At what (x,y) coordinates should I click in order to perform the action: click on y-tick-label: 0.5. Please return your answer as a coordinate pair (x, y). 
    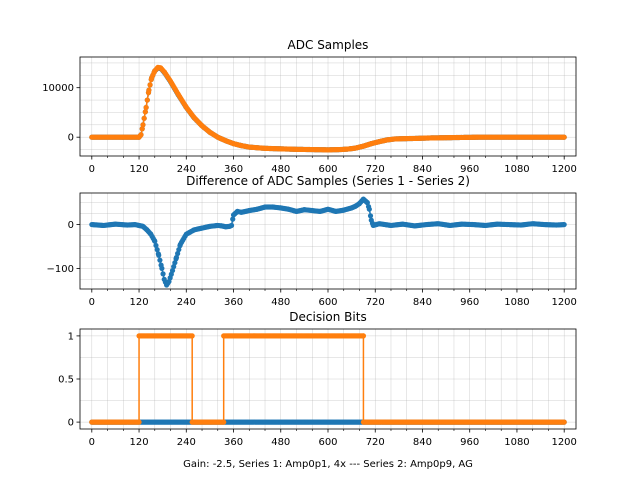
    Looking at the image, I should click on (66, 380).